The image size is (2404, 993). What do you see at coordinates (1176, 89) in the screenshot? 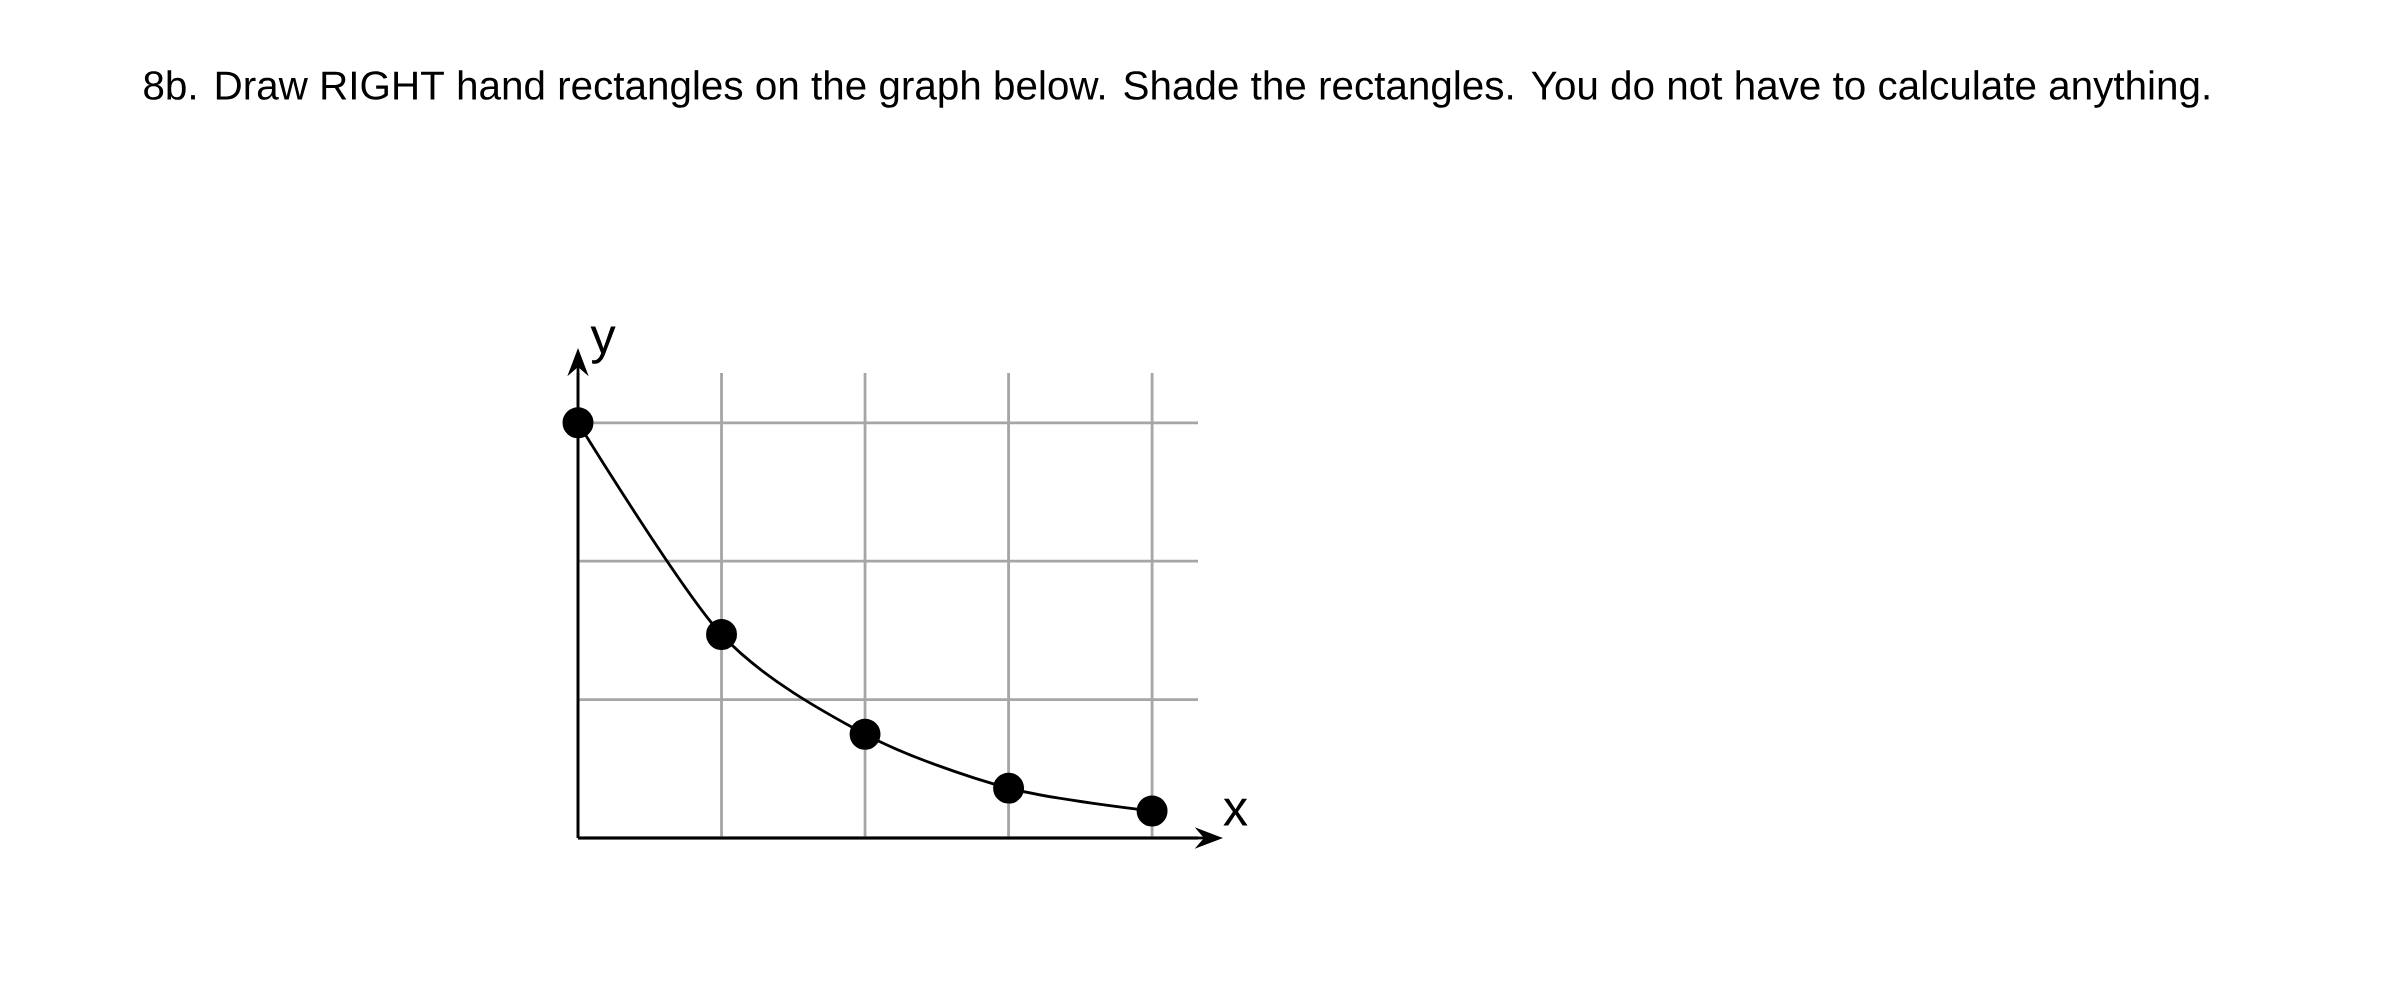
I see `chart-title: 8b. Draw RIGHT hand rectangles on the graph below. Shade the rectangles. You do not have to calculate anything.` at bounding box center [1176, 89].